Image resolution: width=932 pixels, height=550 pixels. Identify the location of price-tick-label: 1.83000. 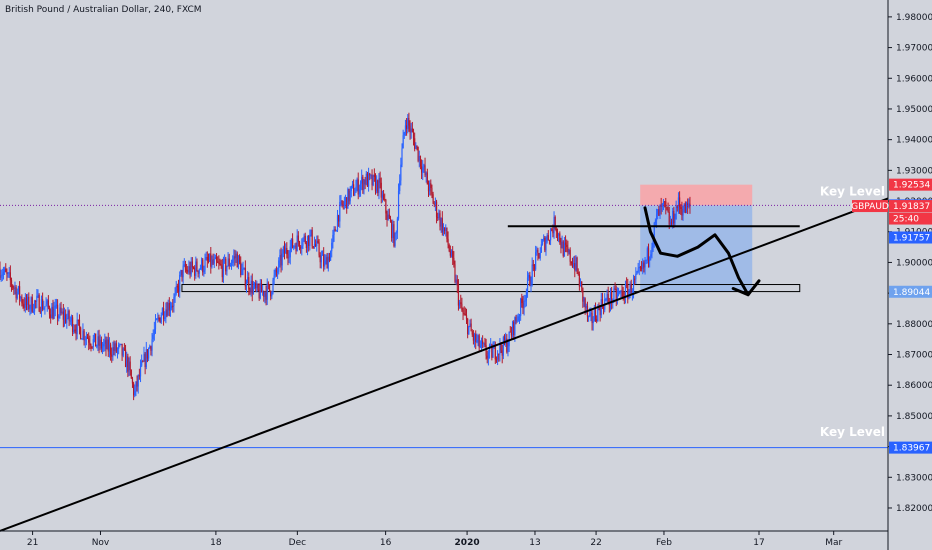
(914, 478).